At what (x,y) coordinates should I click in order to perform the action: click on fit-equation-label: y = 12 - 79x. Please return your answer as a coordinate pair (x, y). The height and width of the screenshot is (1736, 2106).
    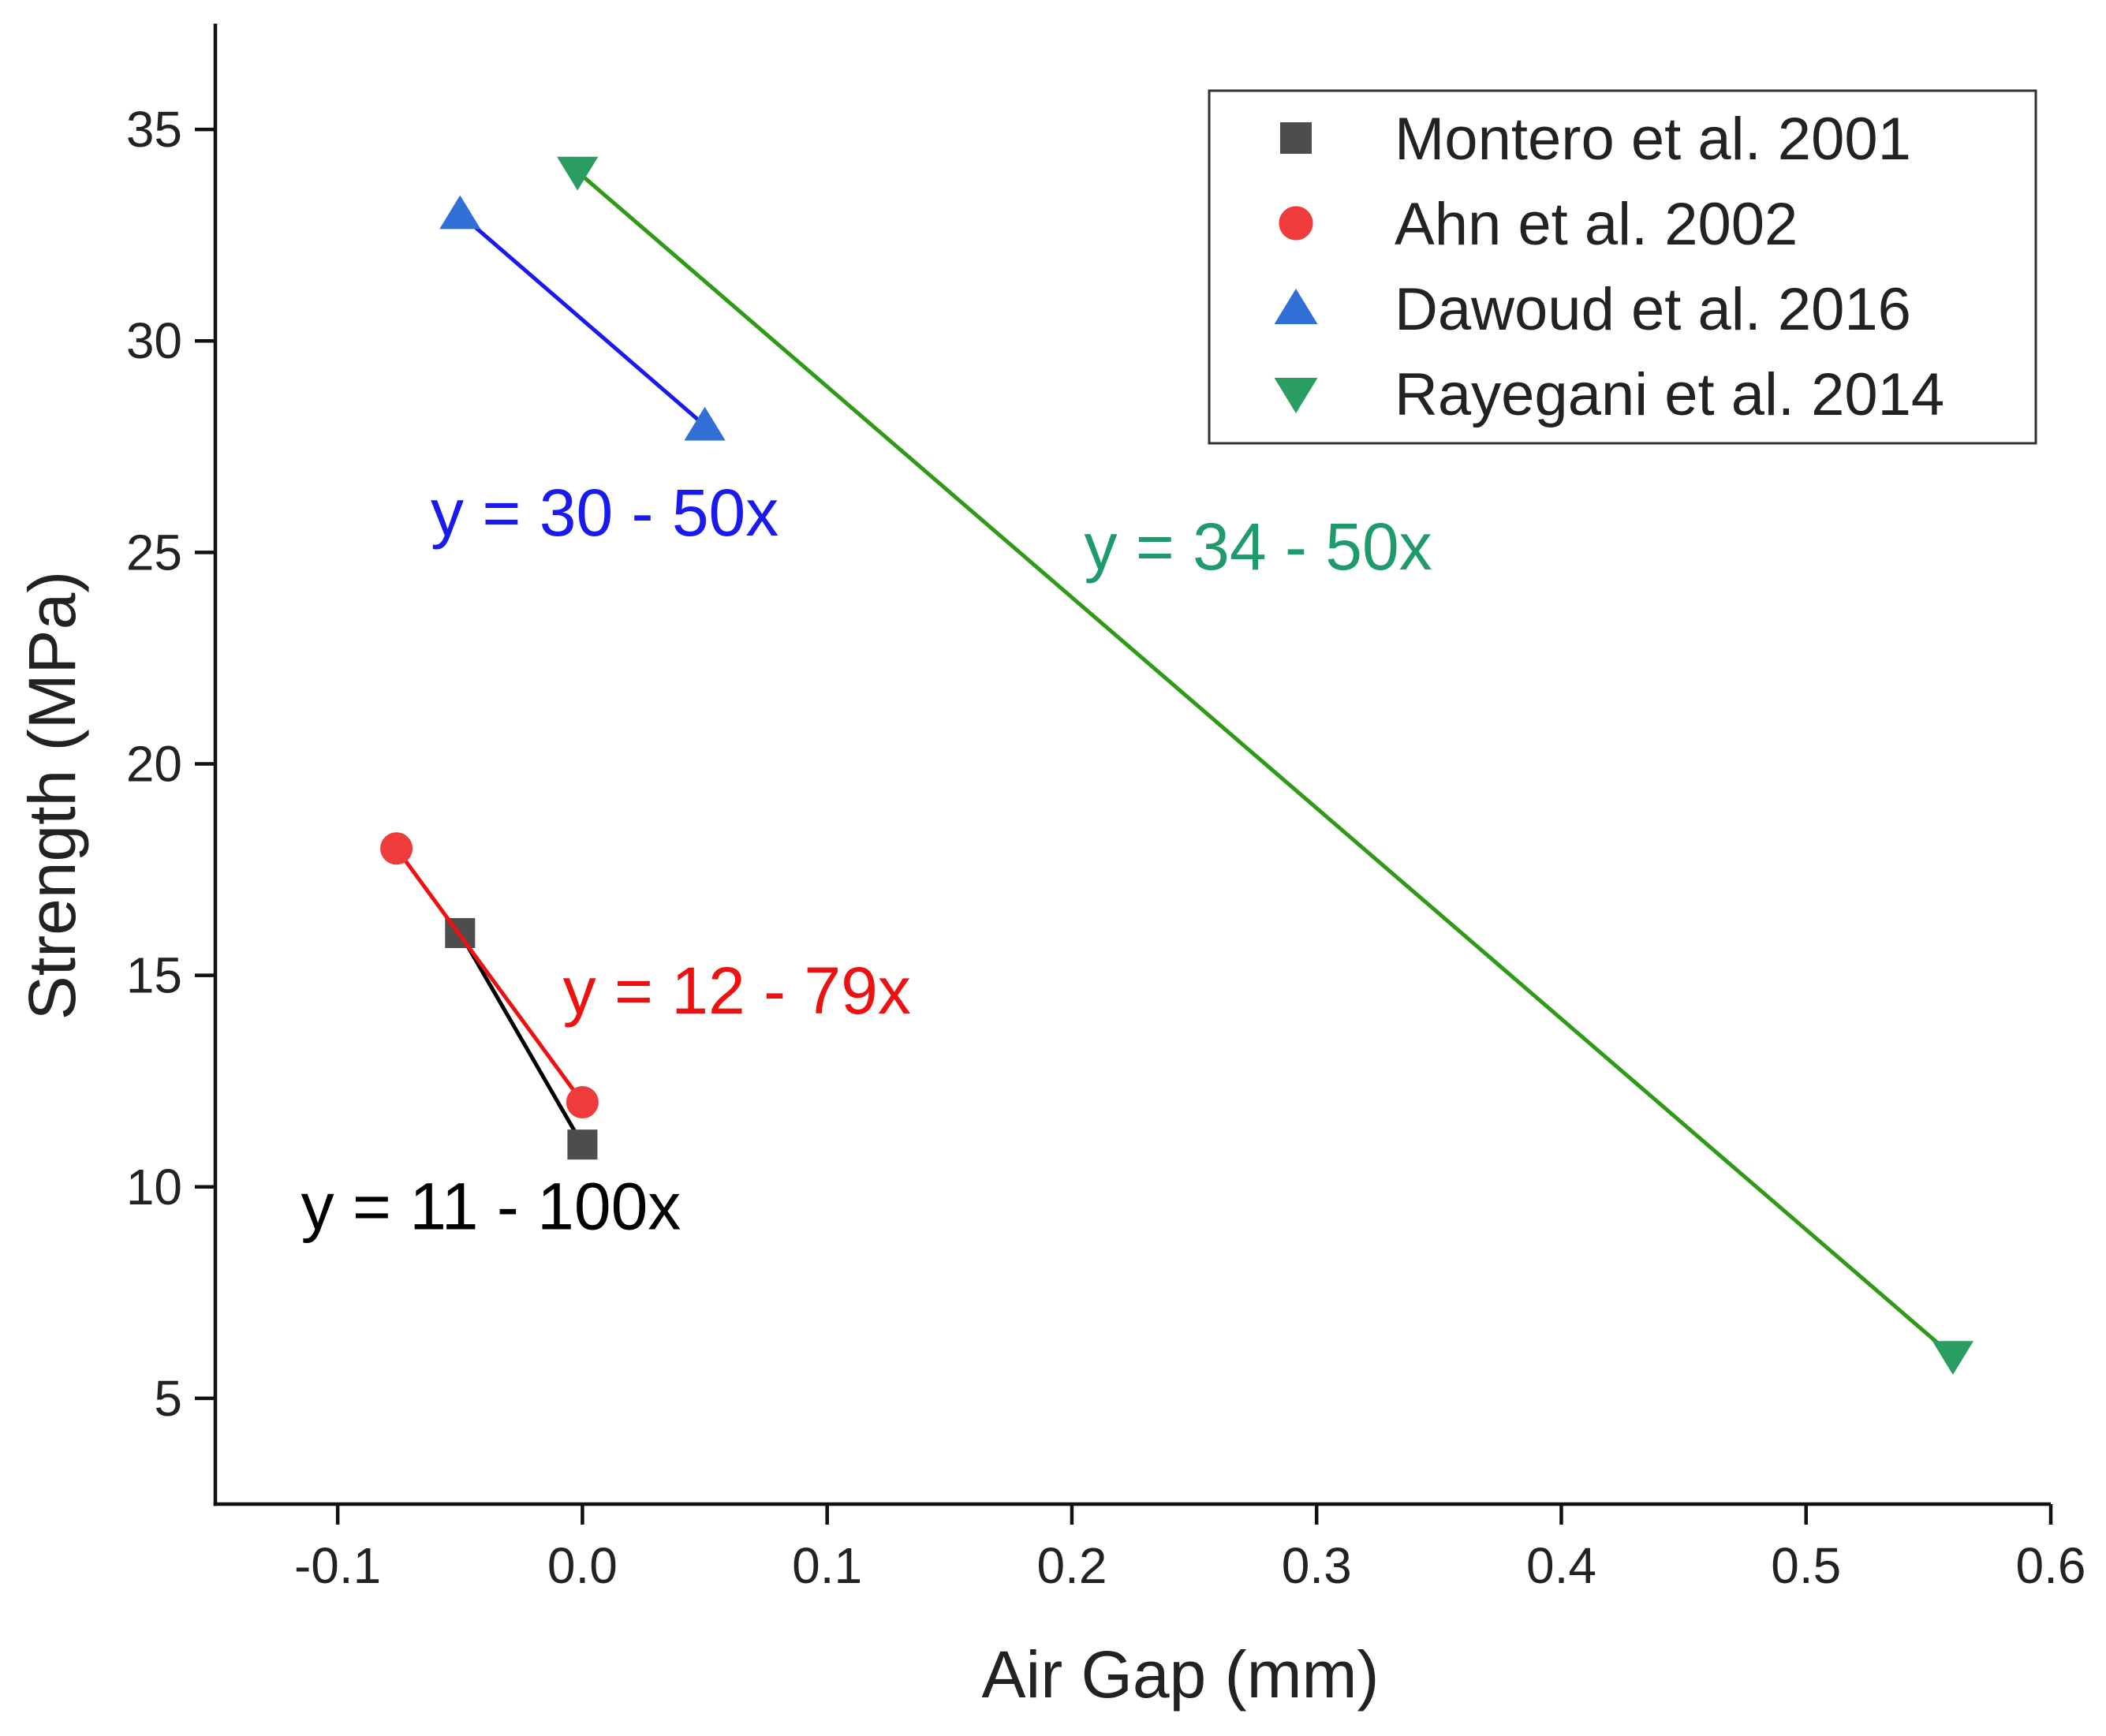
    Looking at the image, I should click on (737, 991).